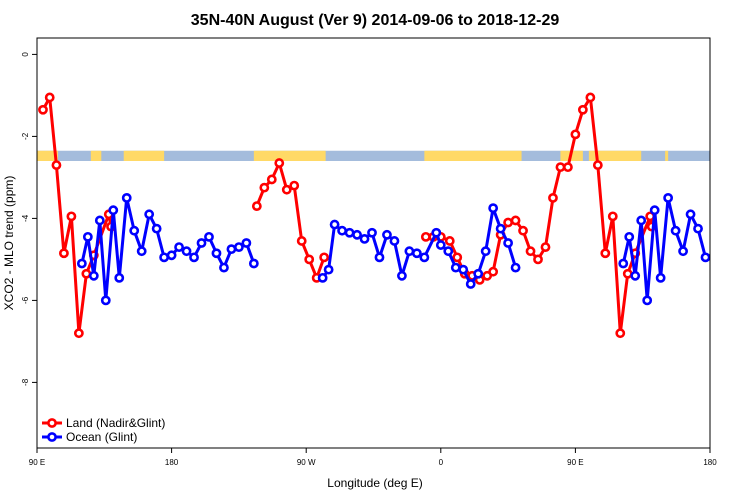 The height and width of the screenshot is (500, 750). I want to click on x-tick-label: 90 W, so click(306, 462).